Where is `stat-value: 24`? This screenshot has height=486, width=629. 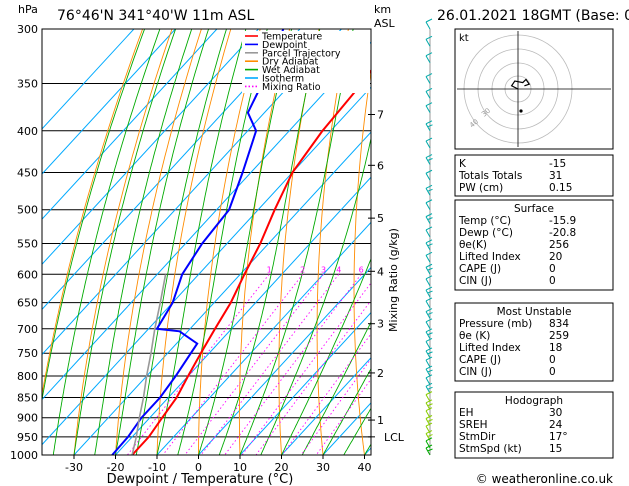
stat-value: 24 is located at coordinates (556, 425).